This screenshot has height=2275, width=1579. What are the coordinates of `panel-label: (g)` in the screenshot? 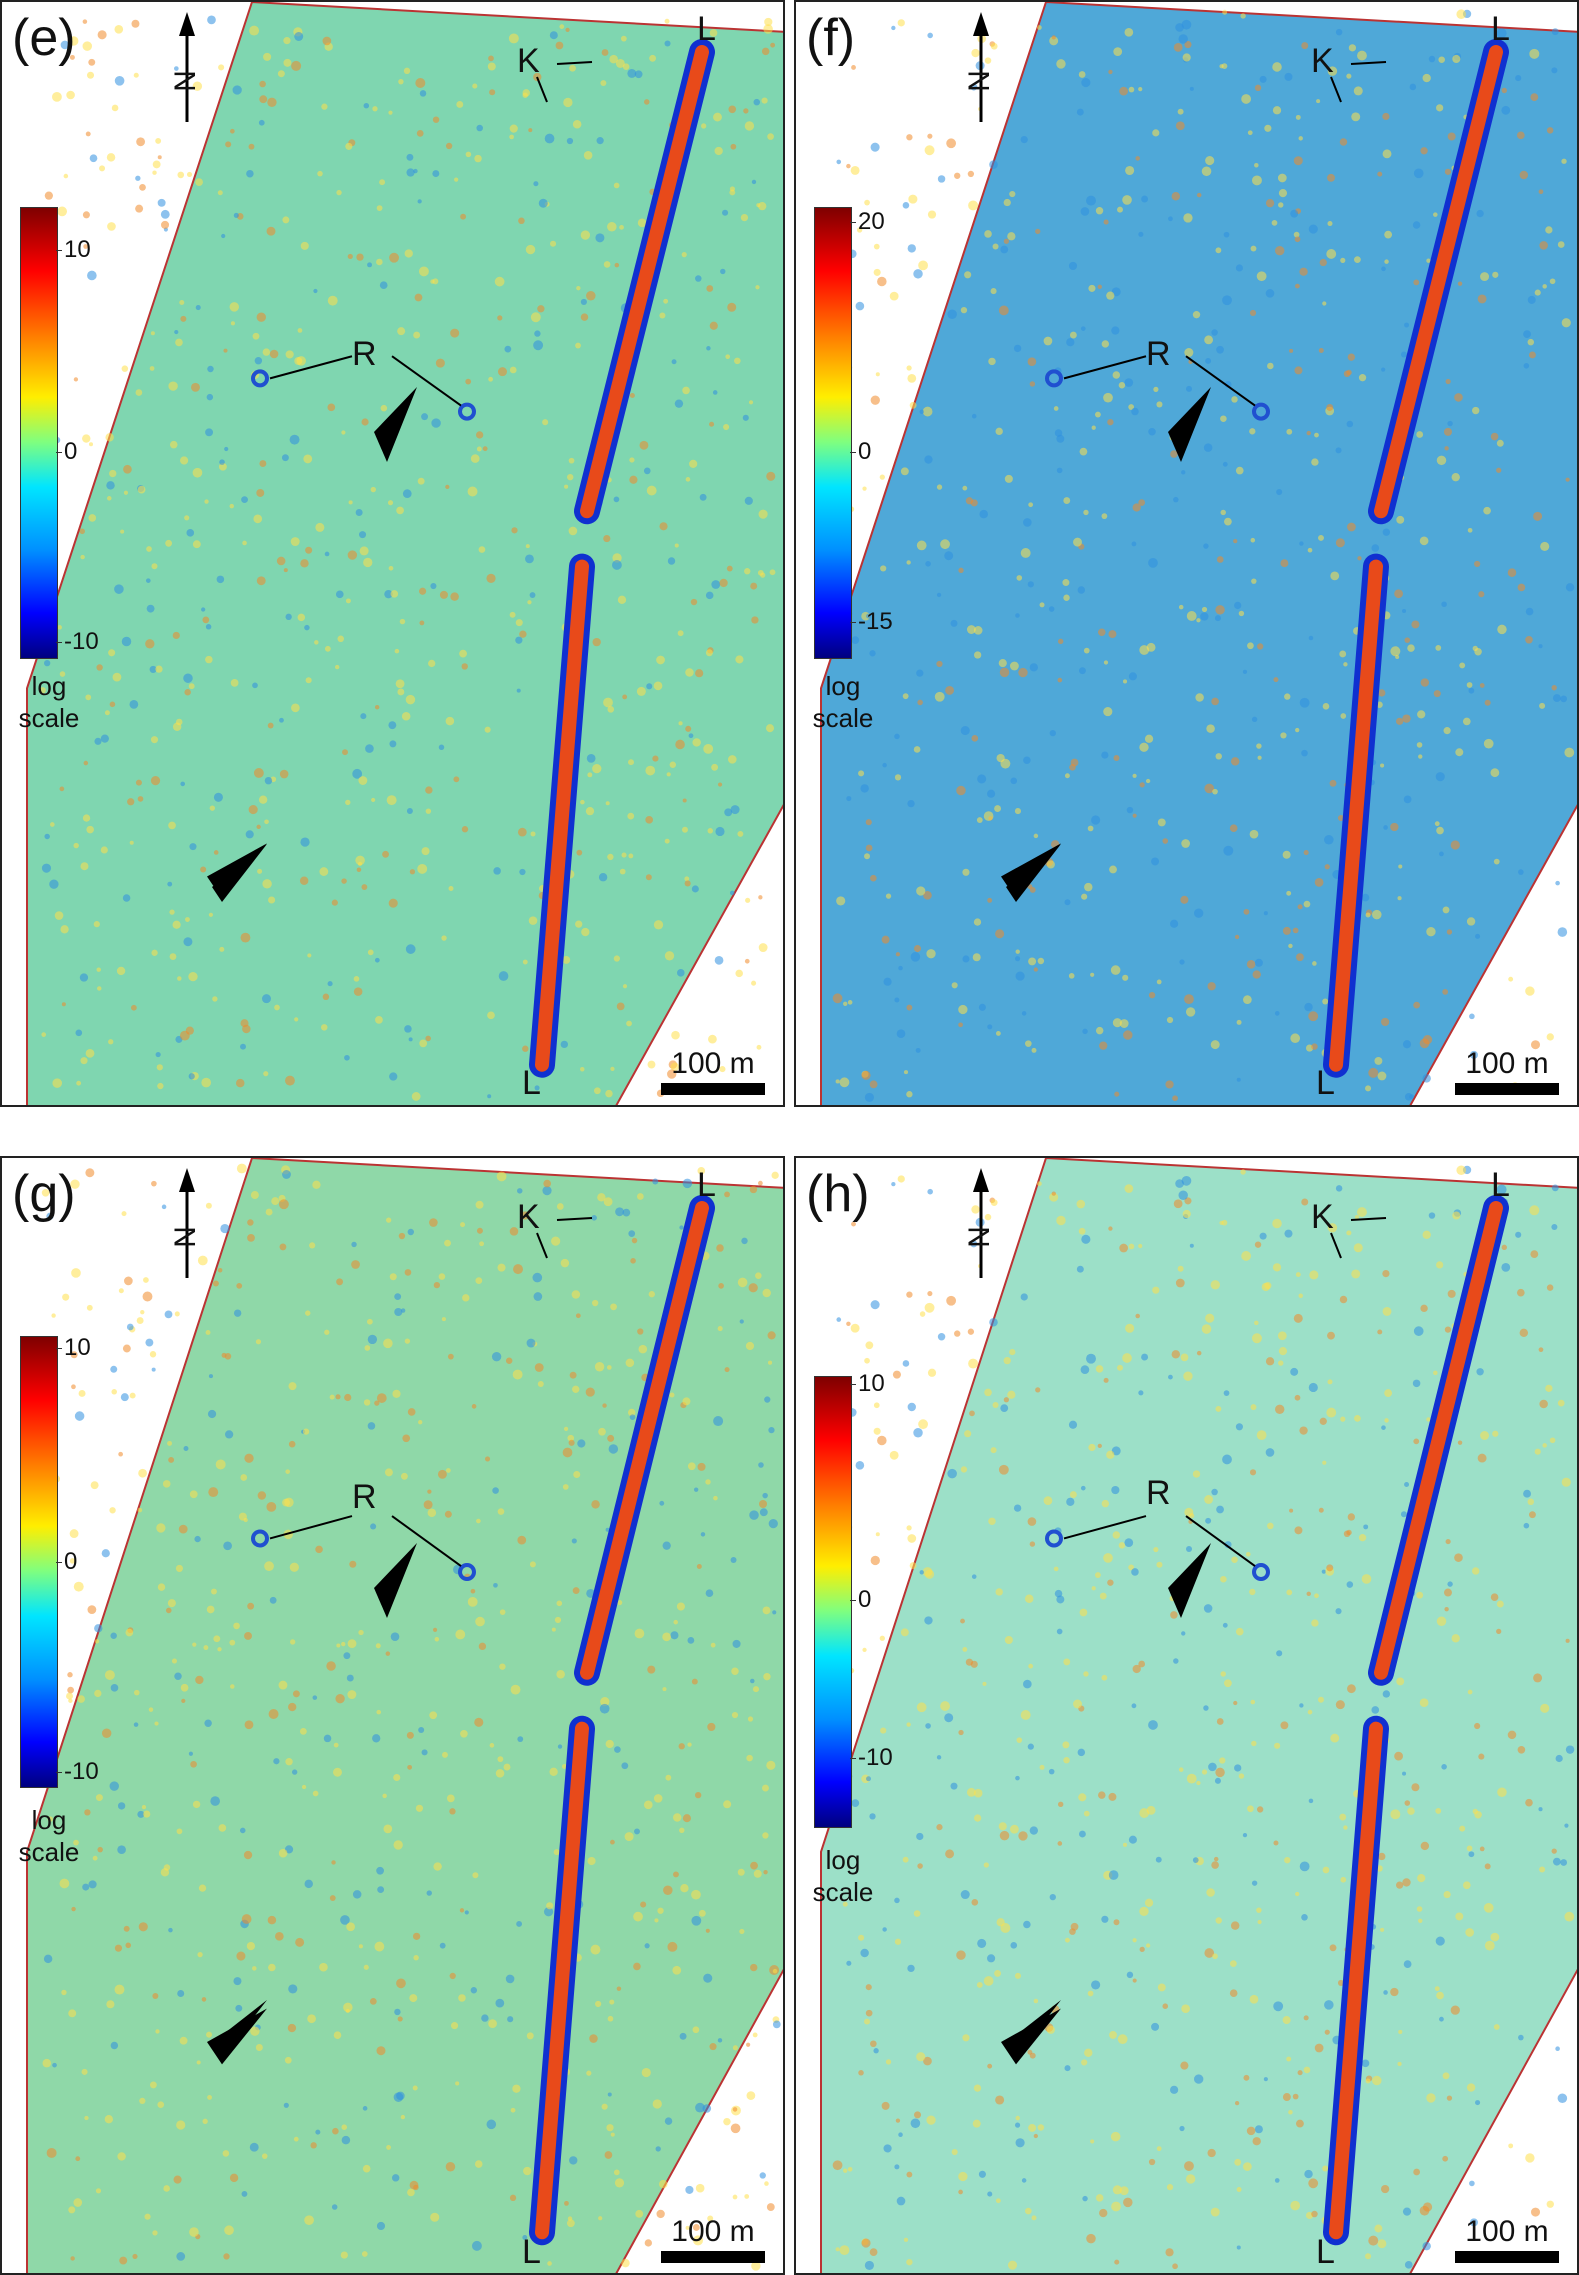 It's located at (44, 1194).